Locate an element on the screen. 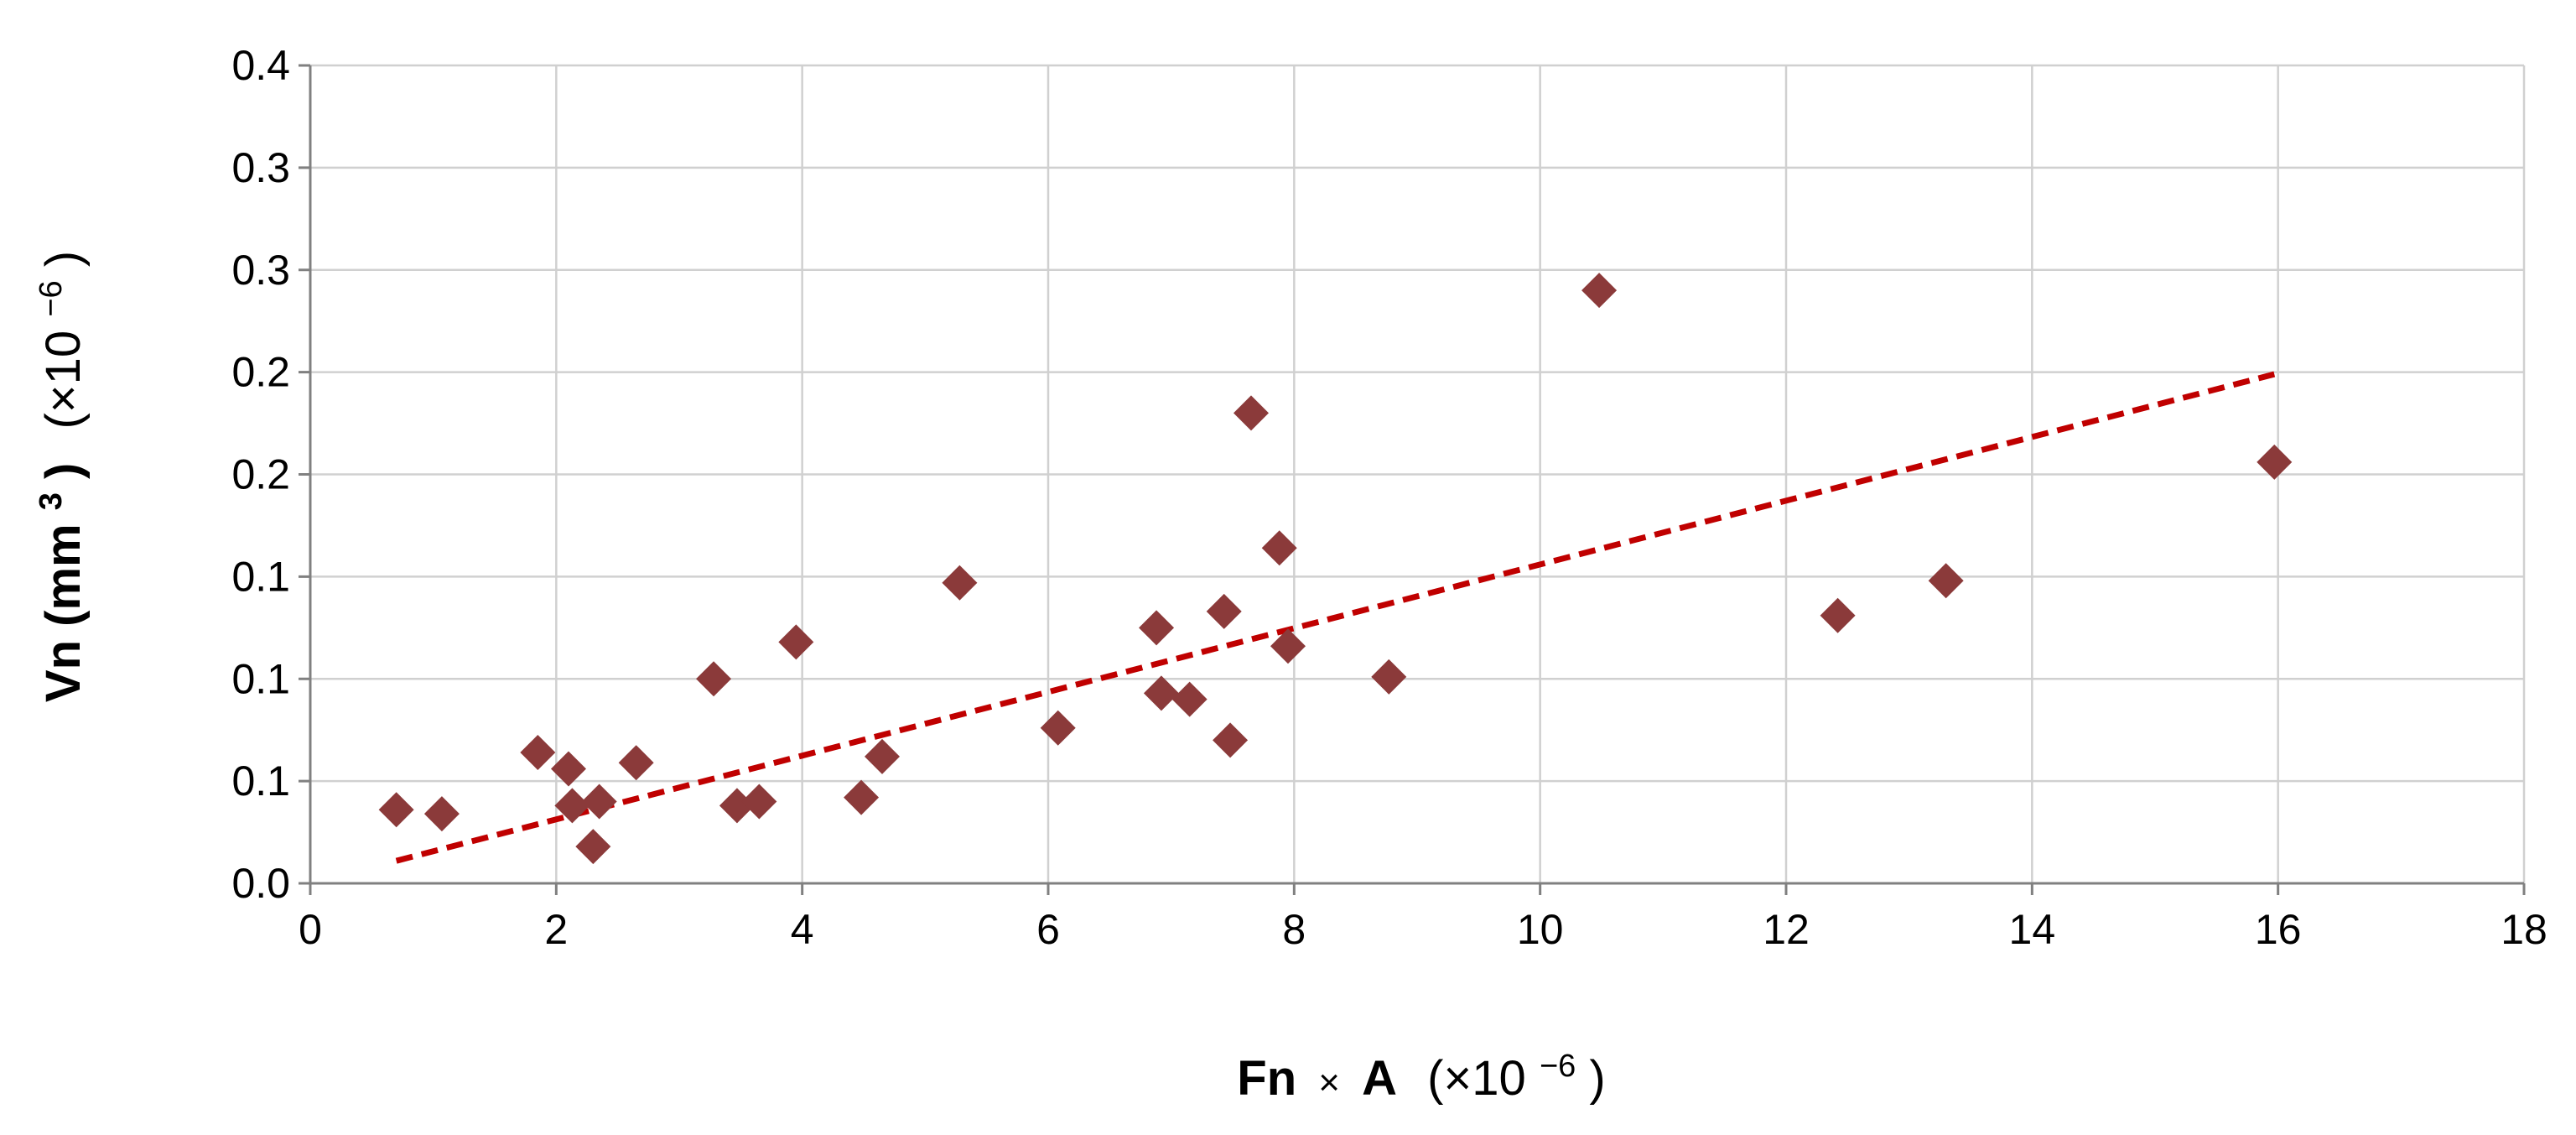  x-tick-label: 10 is located at coordinates (1540, 929).